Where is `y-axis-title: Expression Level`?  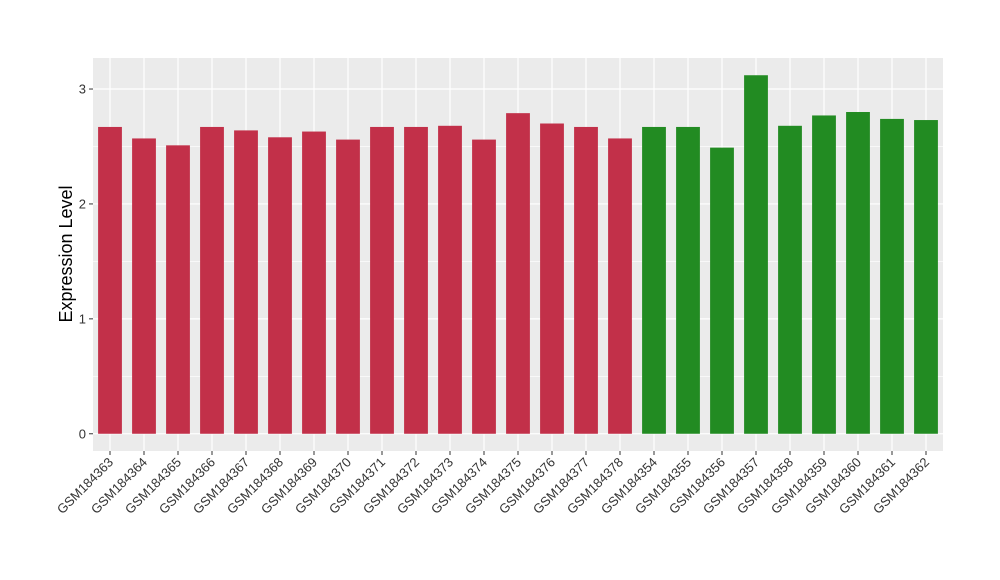 y-axis-title: Expression Level is located at coordinates (66, 253).